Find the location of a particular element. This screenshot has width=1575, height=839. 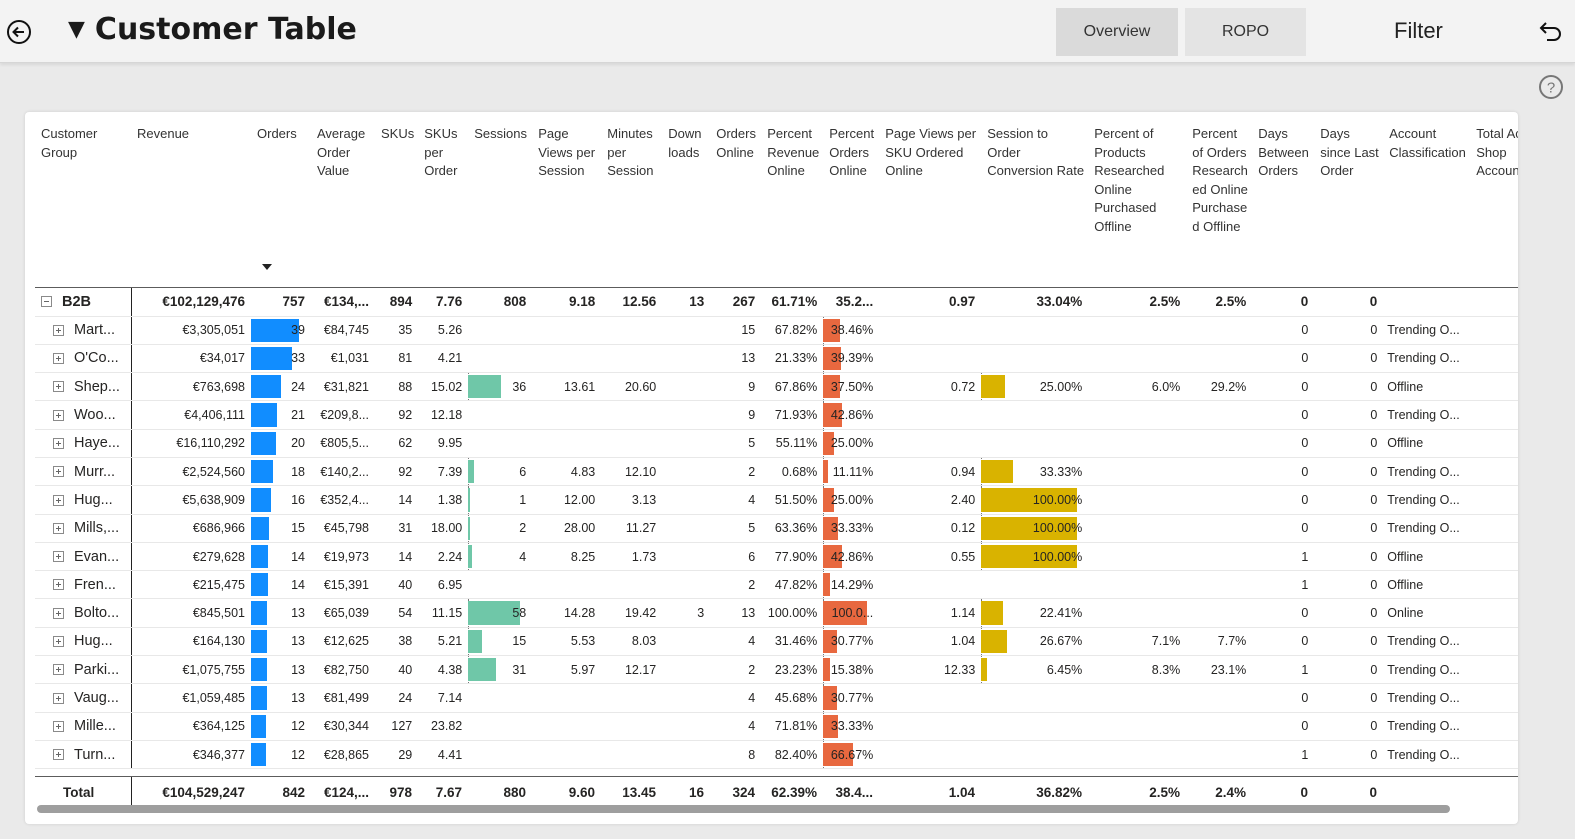

bar-cell is located at coordinates (500, 585).